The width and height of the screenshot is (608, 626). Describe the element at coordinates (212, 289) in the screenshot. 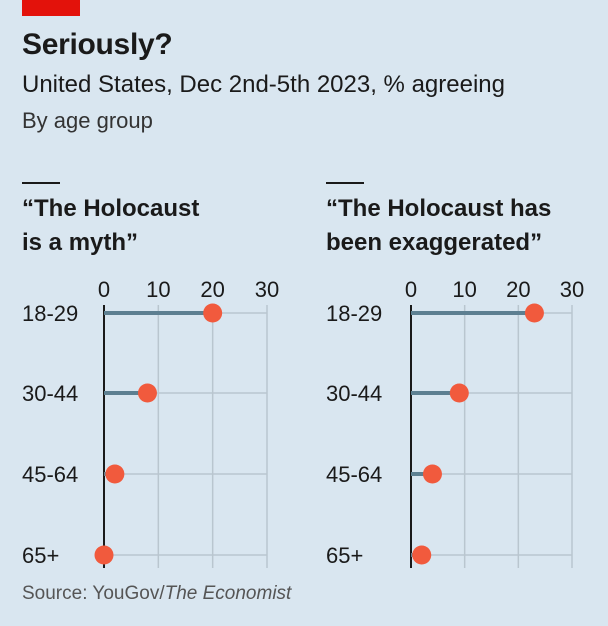

I see `panel-1-tick-label: 20` at that location.